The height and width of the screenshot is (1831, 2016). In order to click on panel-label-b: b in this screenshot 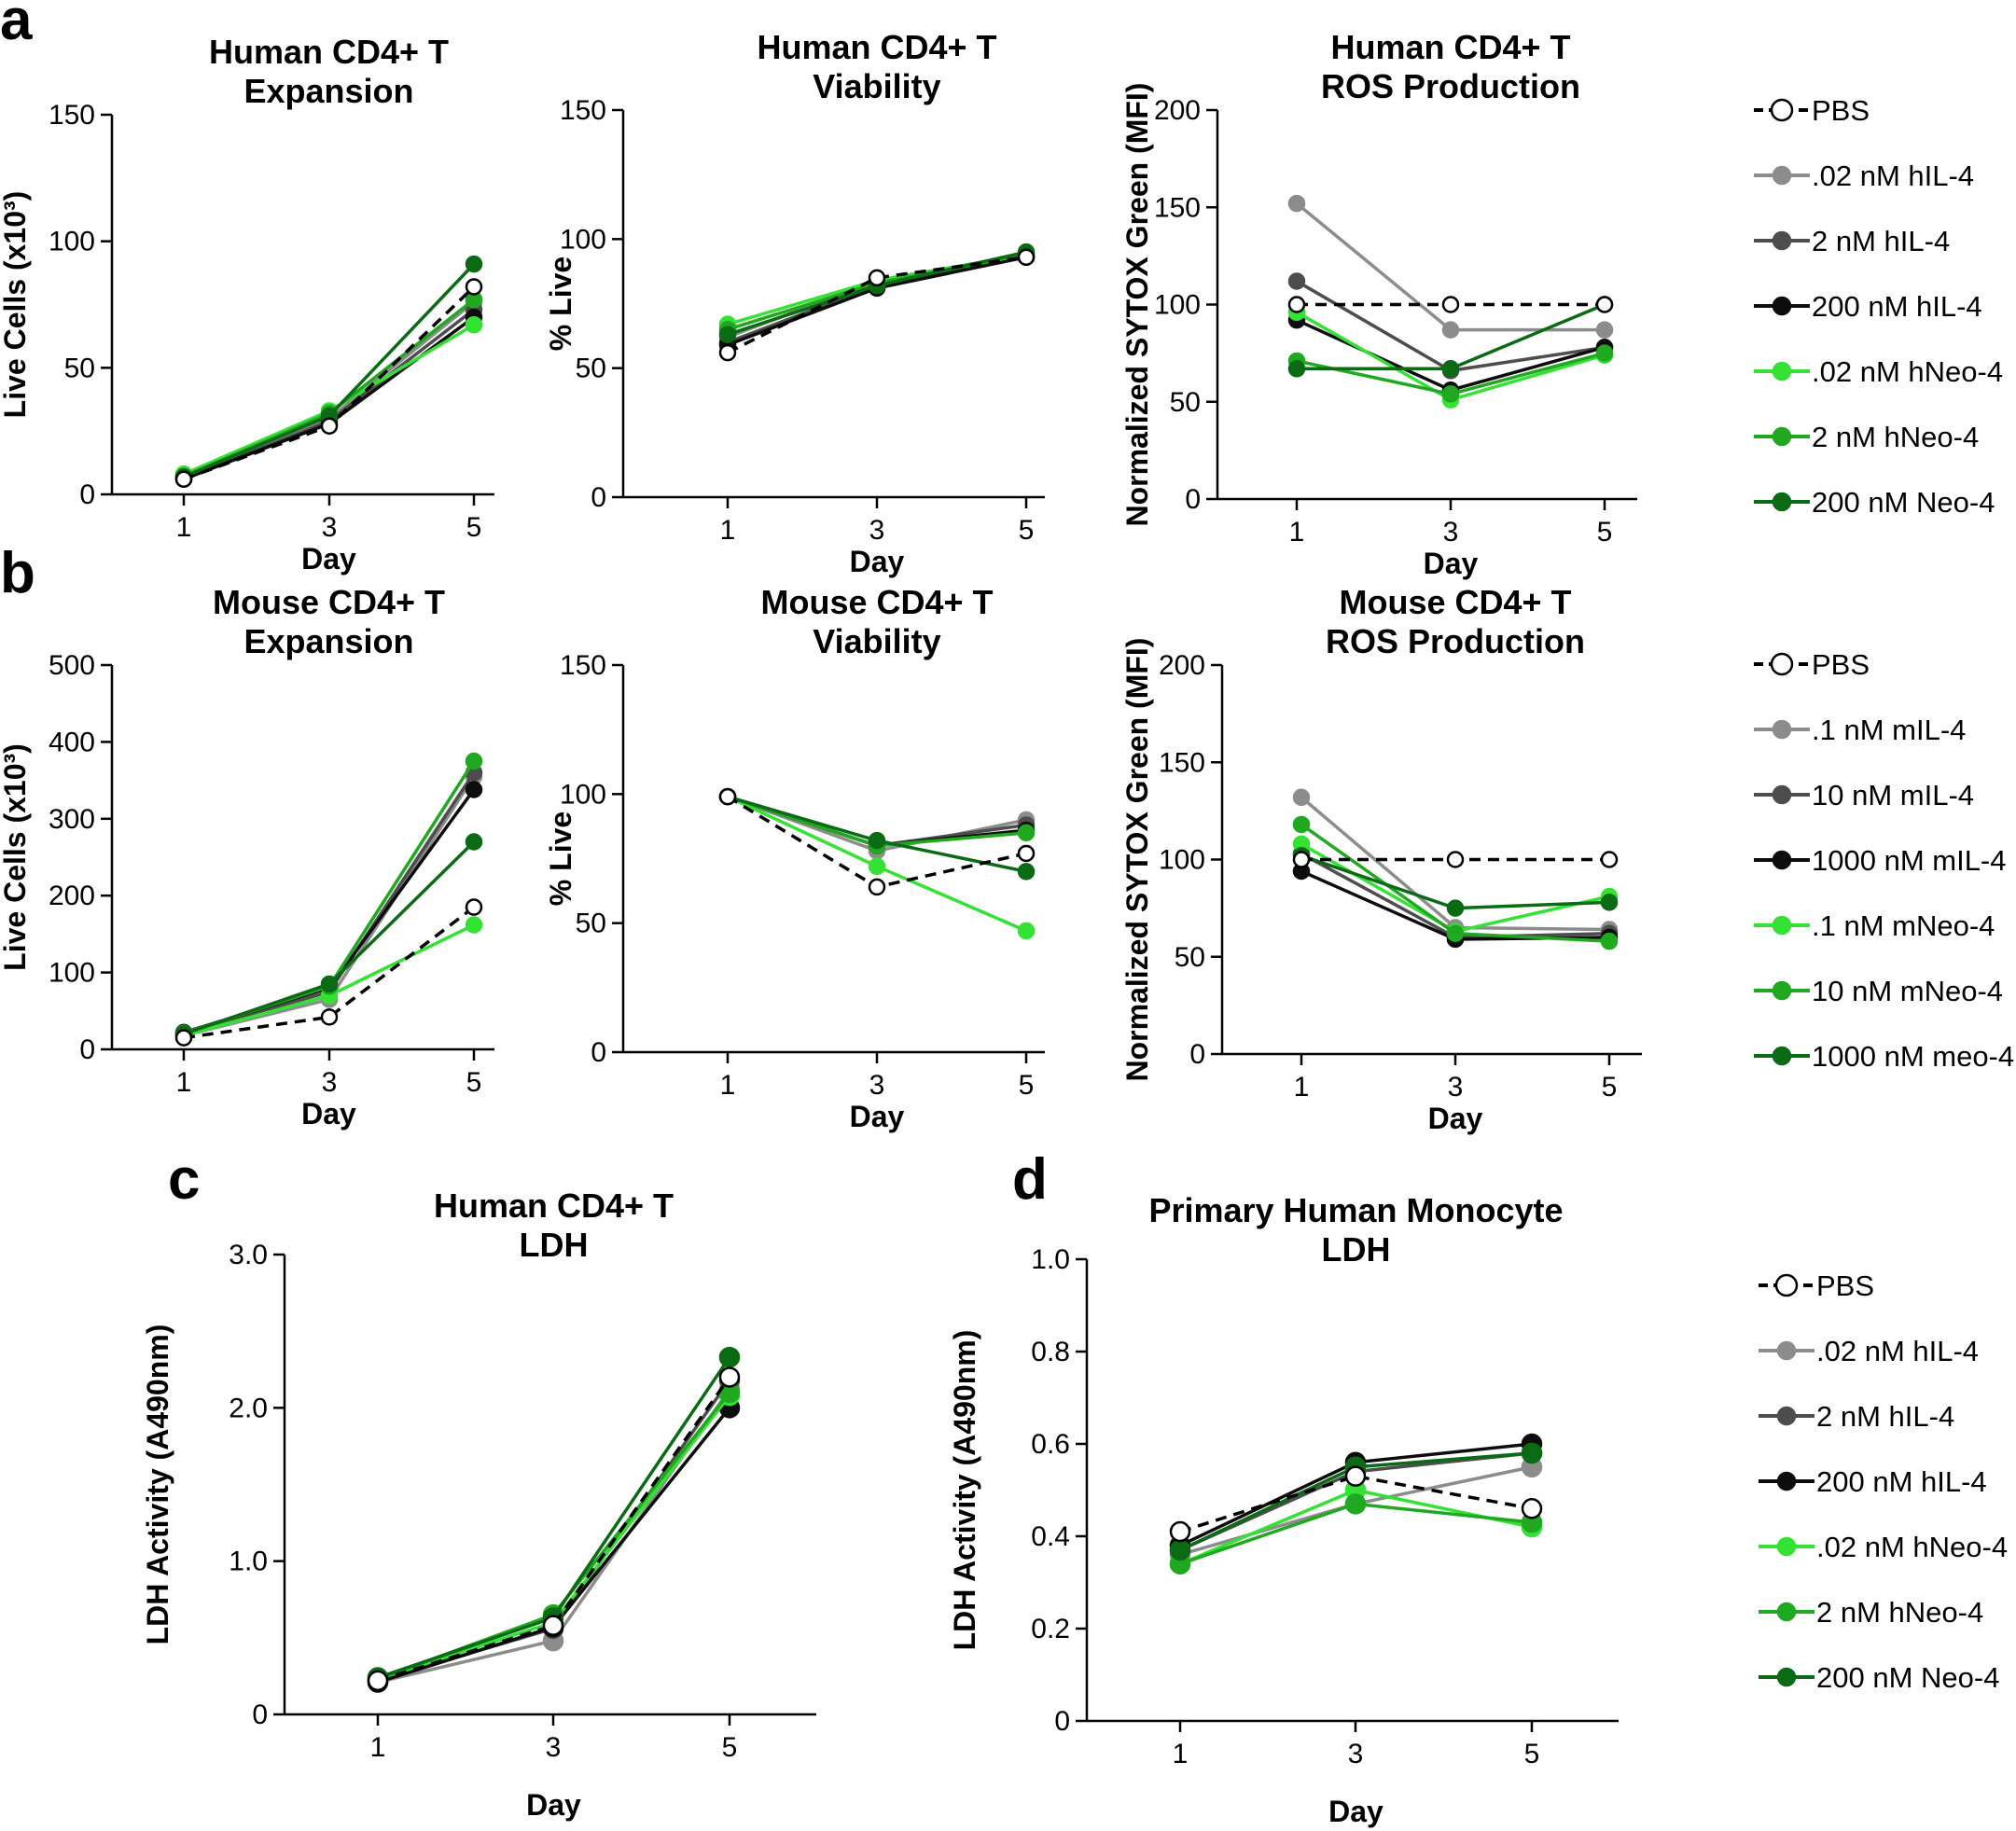, I will do `click(18, 573)`.